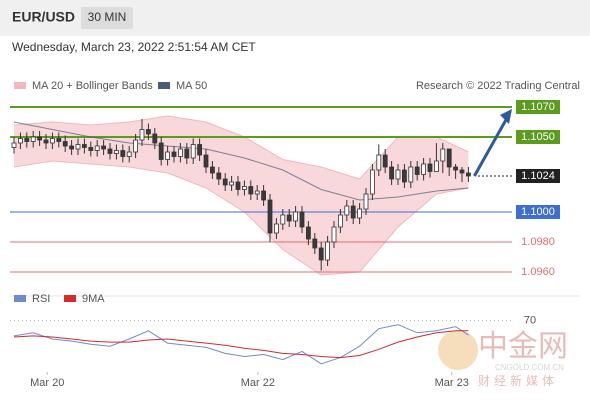 The image size is (590, 400). I want to click on rsi-line, so click(241, 344).